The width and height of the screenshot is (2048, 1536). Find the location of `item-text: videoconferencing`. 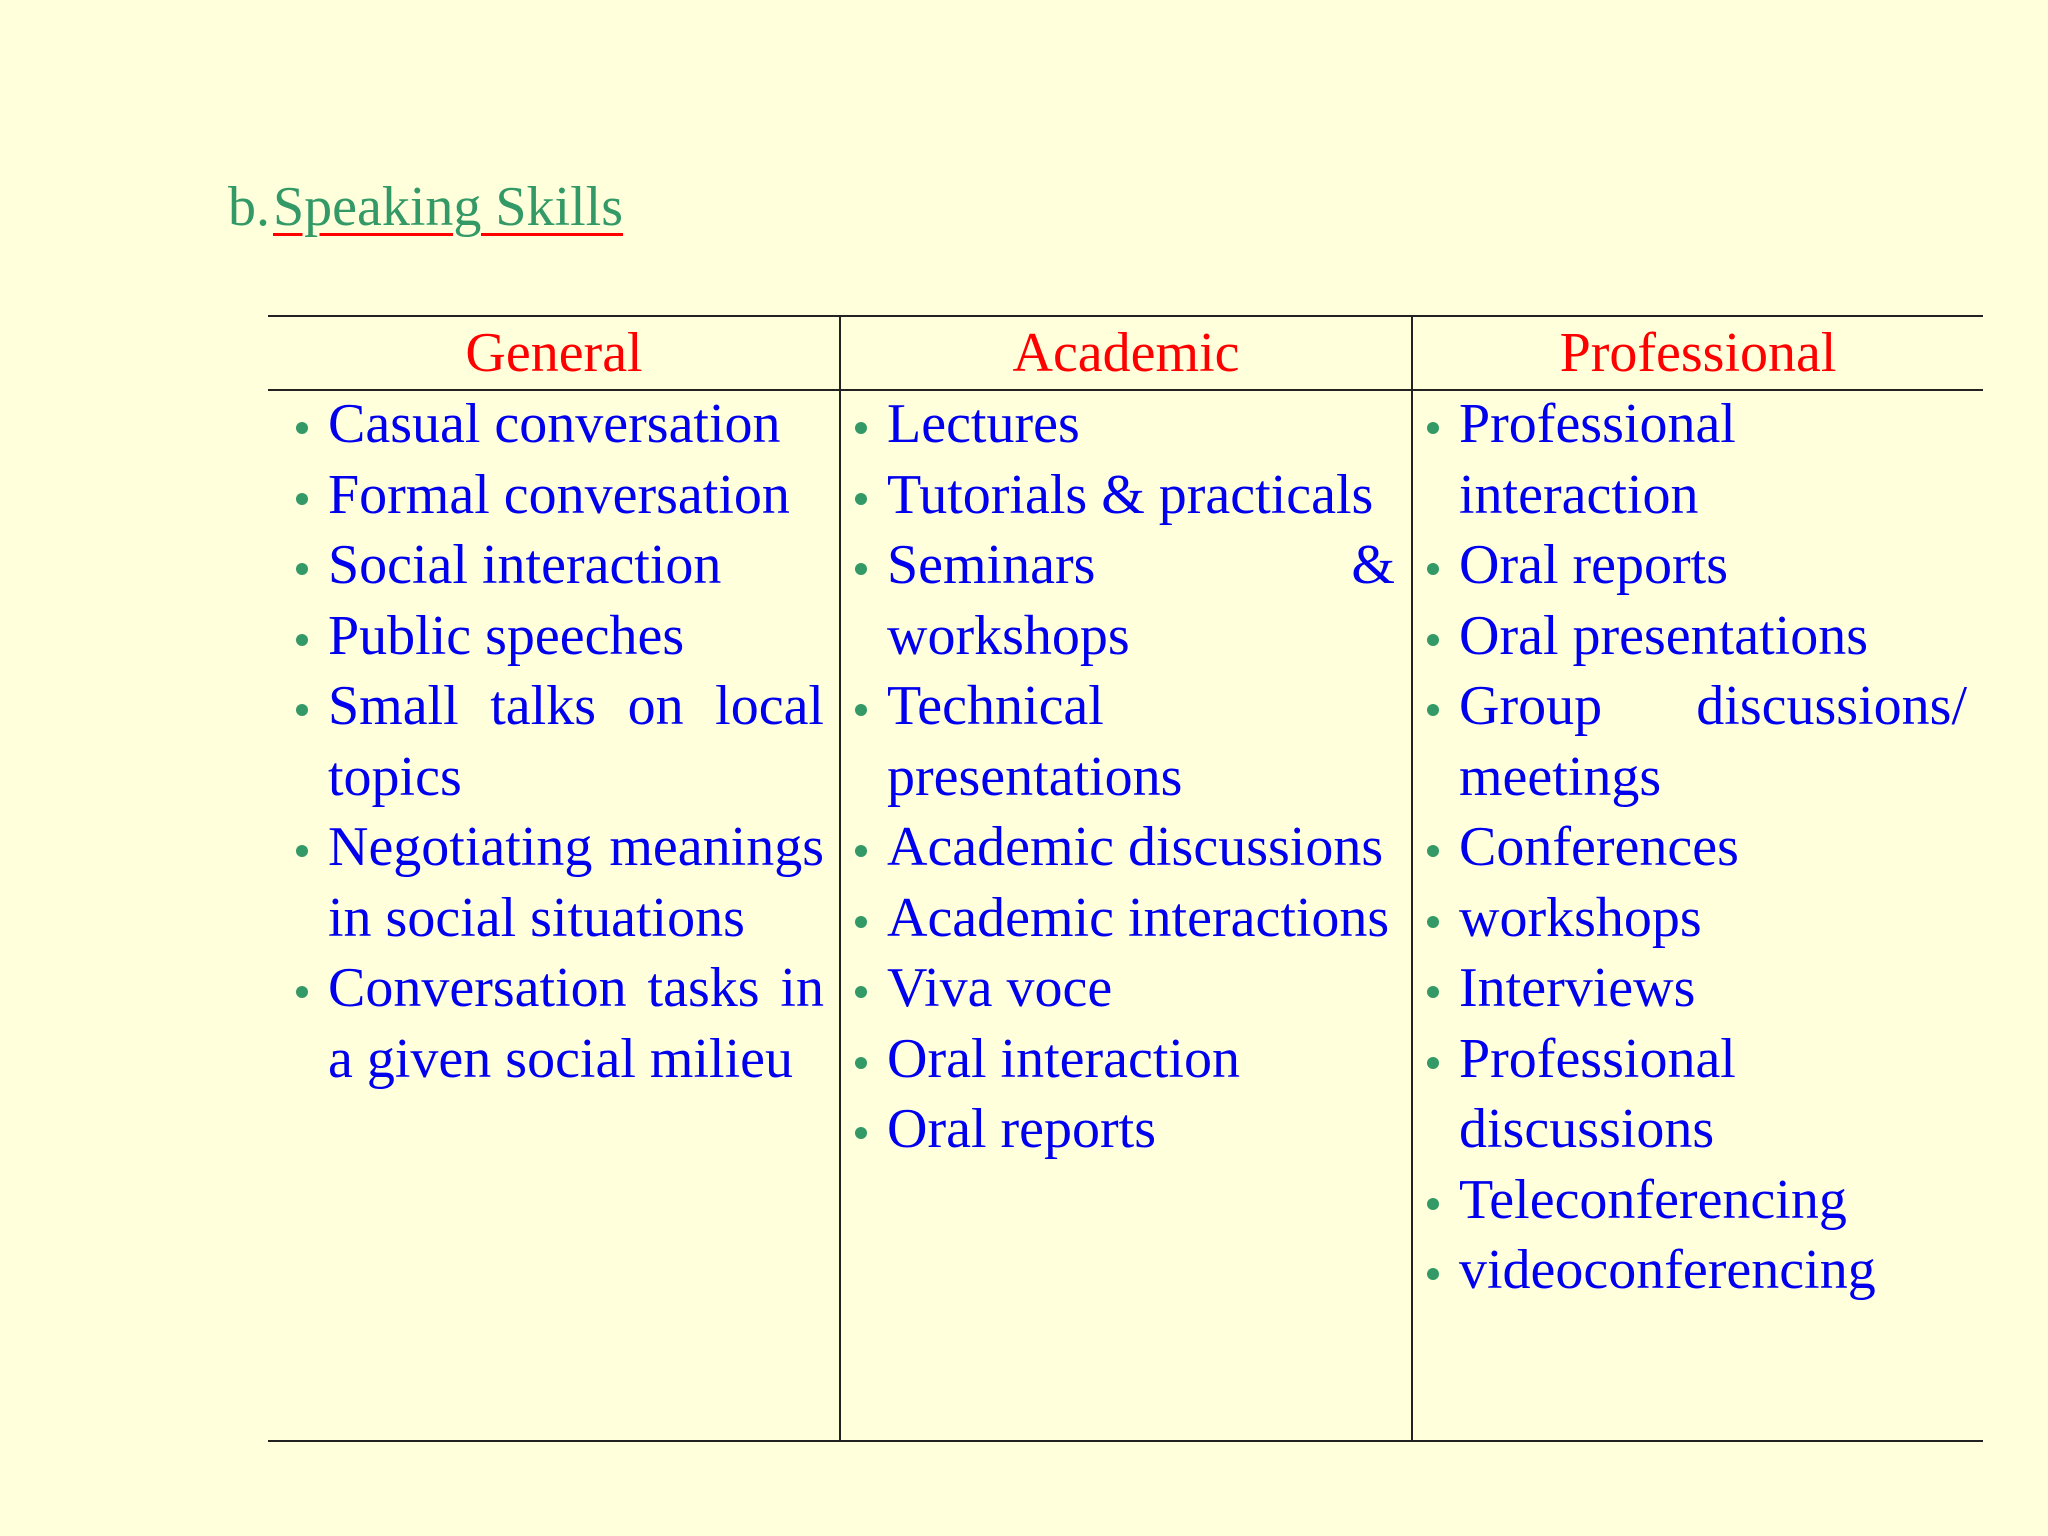

item-text: videoconferencing is located at coordinates (1667, 1270).